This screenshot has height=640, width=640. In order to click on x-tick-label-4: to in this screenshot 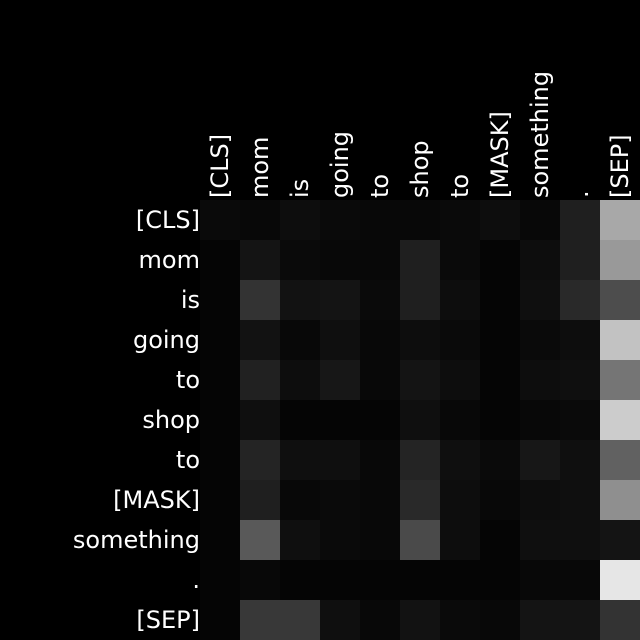, I will do `click(380, 186)`.